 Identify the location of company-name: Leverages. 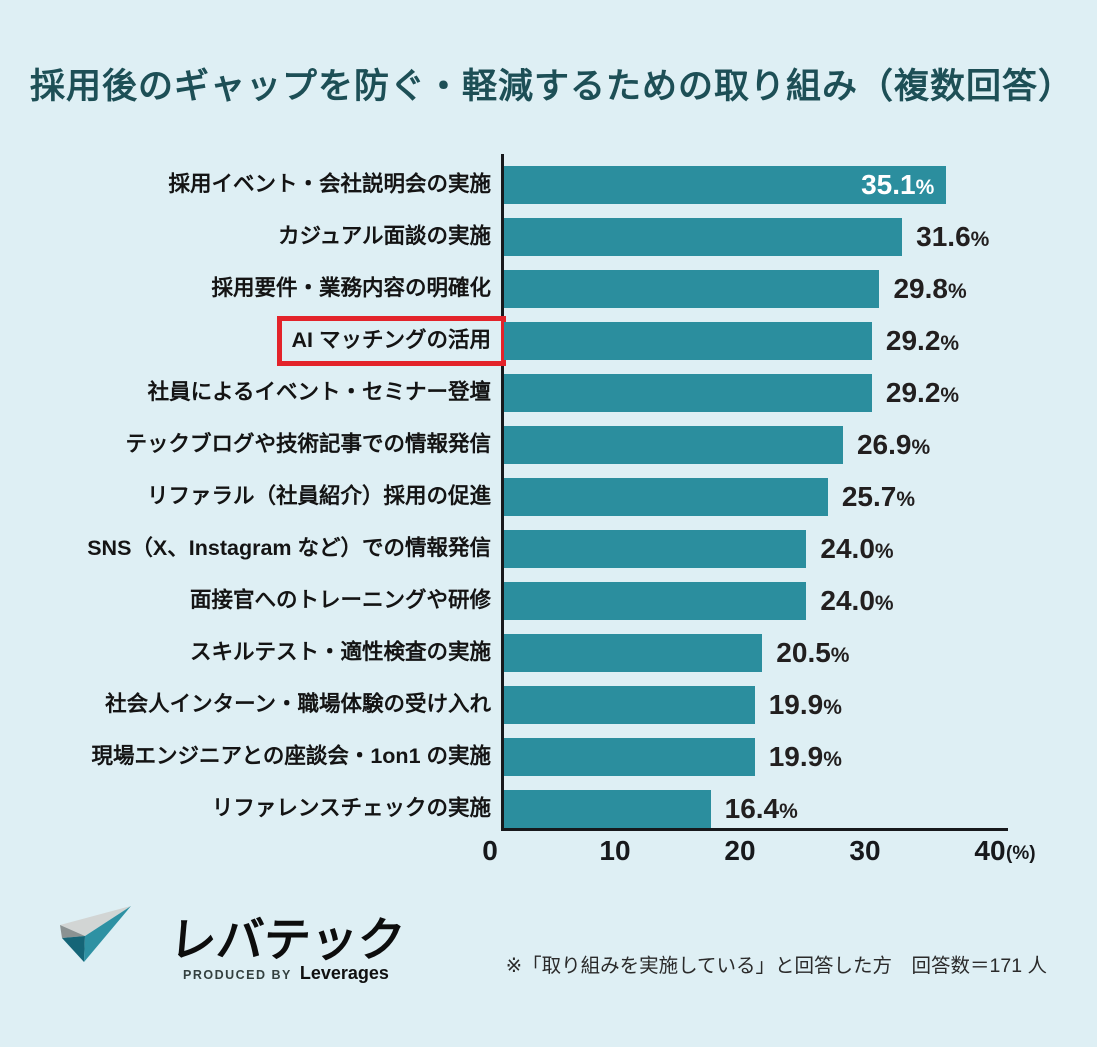
(344, 973).